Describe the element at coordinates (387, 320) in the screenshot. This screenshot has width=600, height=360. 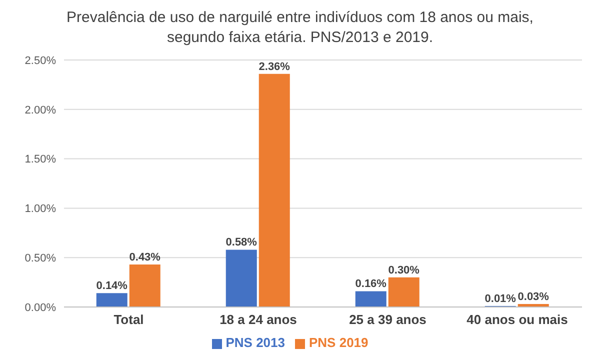
I see `x-tick-label: 25 a 39 anos` at that location.